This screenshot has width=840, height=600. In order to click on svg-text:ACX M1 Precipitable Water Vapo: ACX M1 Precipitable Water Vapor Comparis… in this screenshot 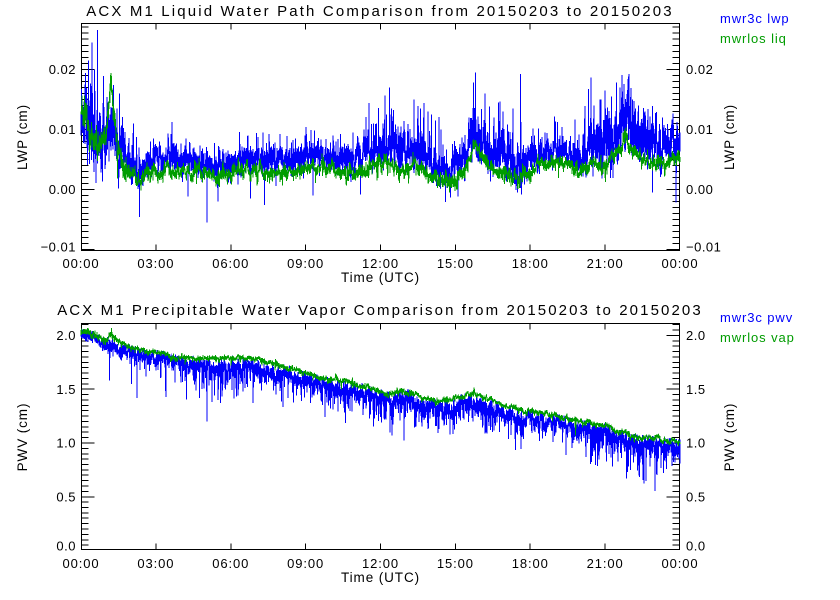, I will do `click(380, 310)`.